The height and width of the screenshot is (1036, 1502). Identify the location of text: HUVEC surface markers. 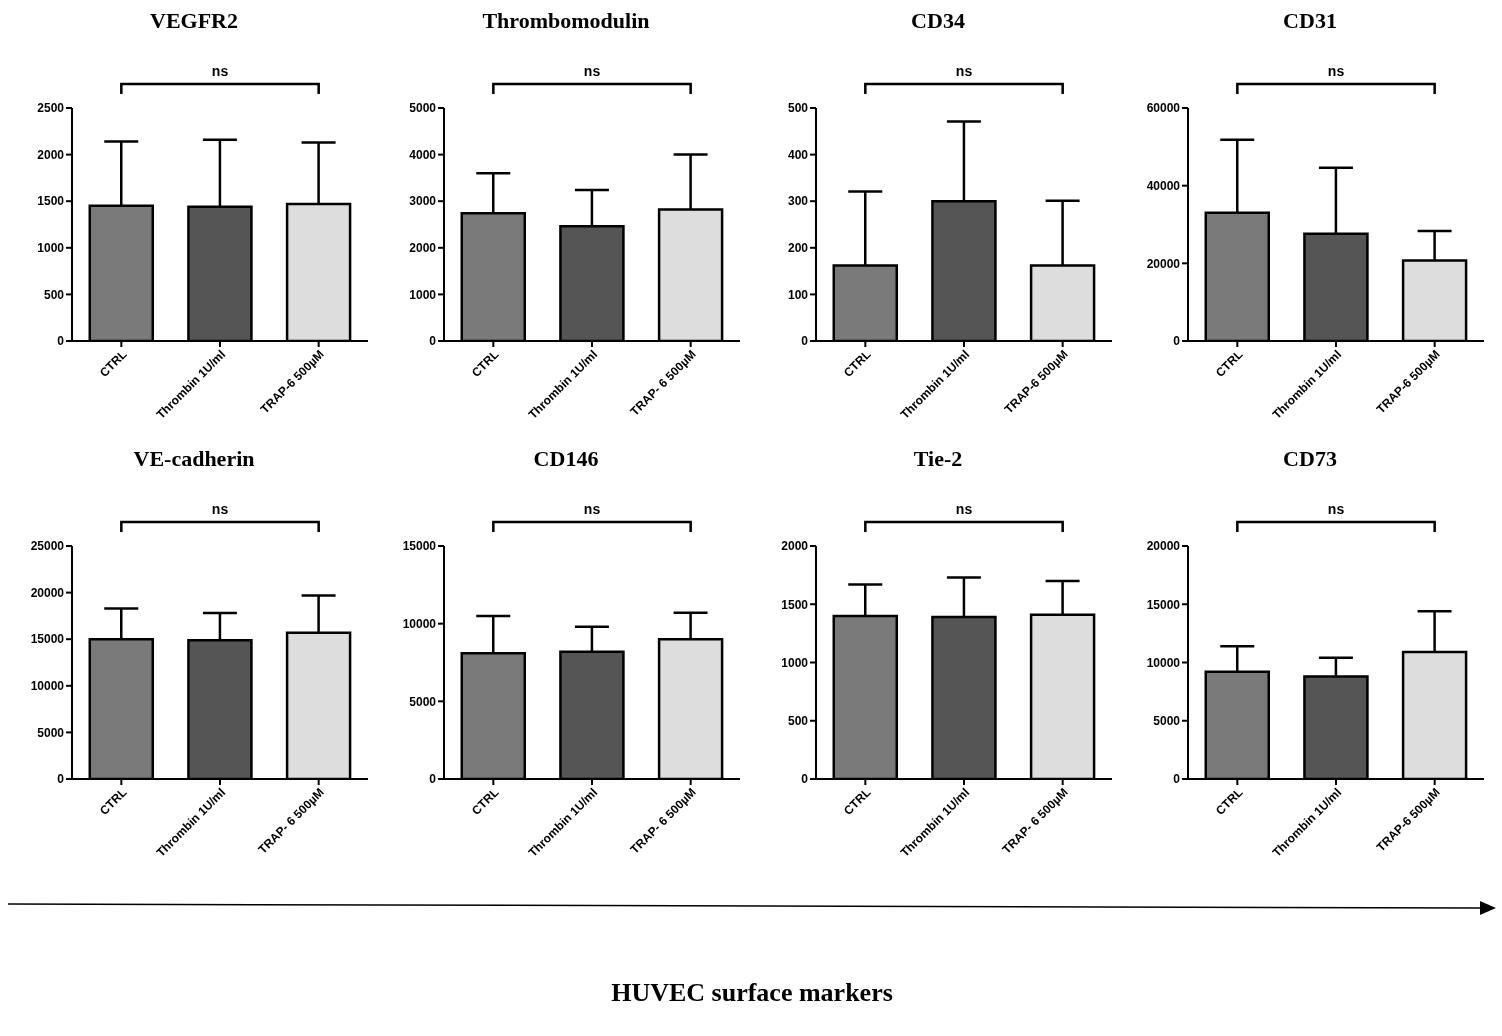
(752, 993).